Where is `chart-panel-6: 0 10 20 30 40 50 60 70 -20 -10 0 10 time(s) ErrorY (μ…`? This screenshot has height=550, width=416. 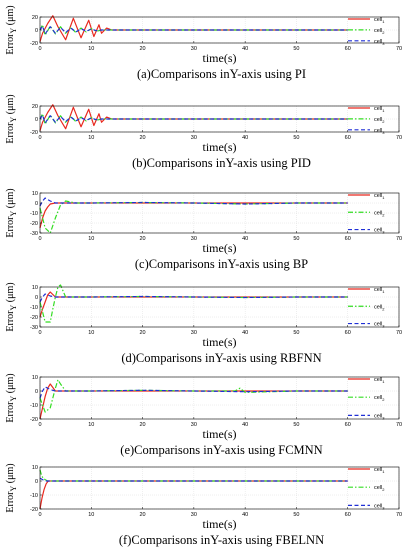
chart-panel-6: 0 10 20 30 40 50 60 70 -20 -10 0 10 time(s) ErrorY (μ… is located at coordinates (203, 505).